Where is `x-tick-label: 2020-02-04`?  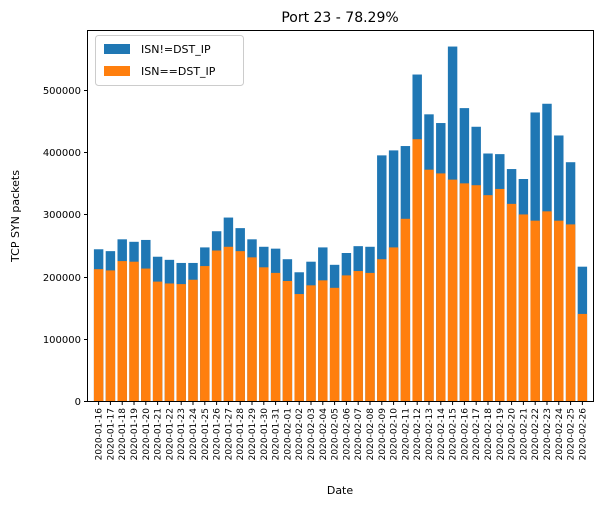 x-tick-label: 2020-02-04 is located at coordinates (324, 434).